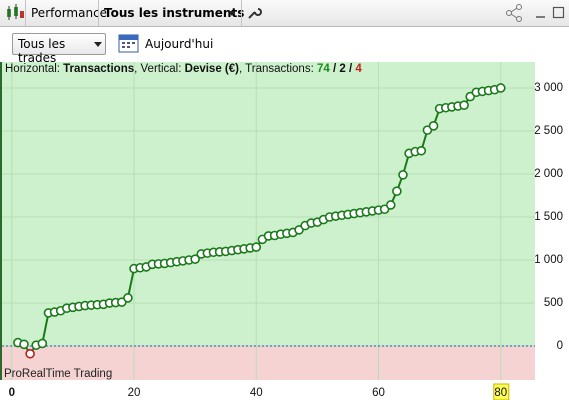 This screenshot has height=400, width=569. Describe the element at coordinates (99, 69) in the screenshot. I see `info-value: Transactions` at that location.